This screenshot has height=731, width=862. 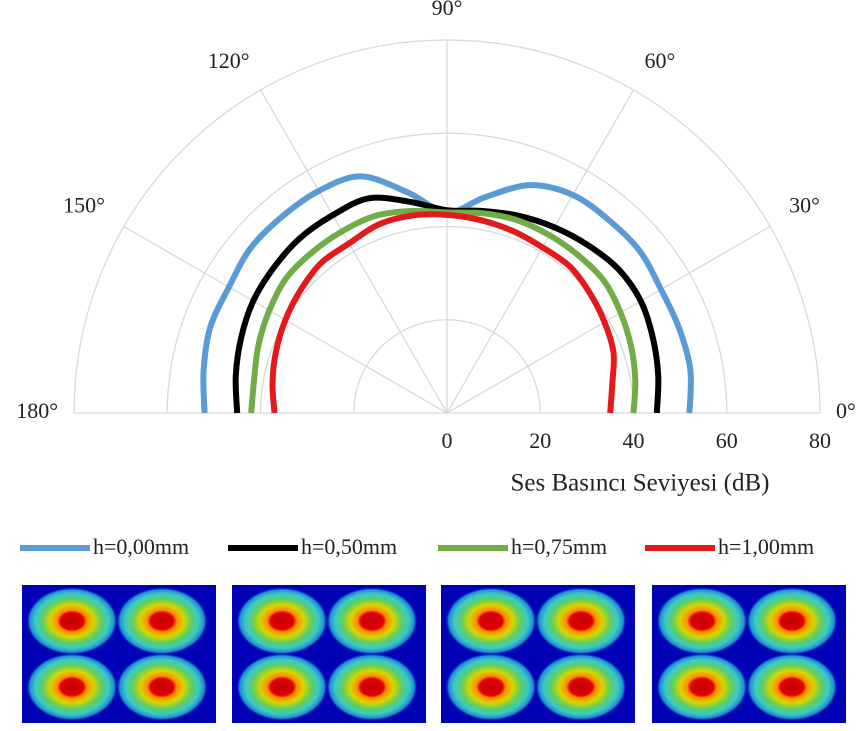 I want to click on legend-label: h=0,00mm, so click(x=141, y=546).